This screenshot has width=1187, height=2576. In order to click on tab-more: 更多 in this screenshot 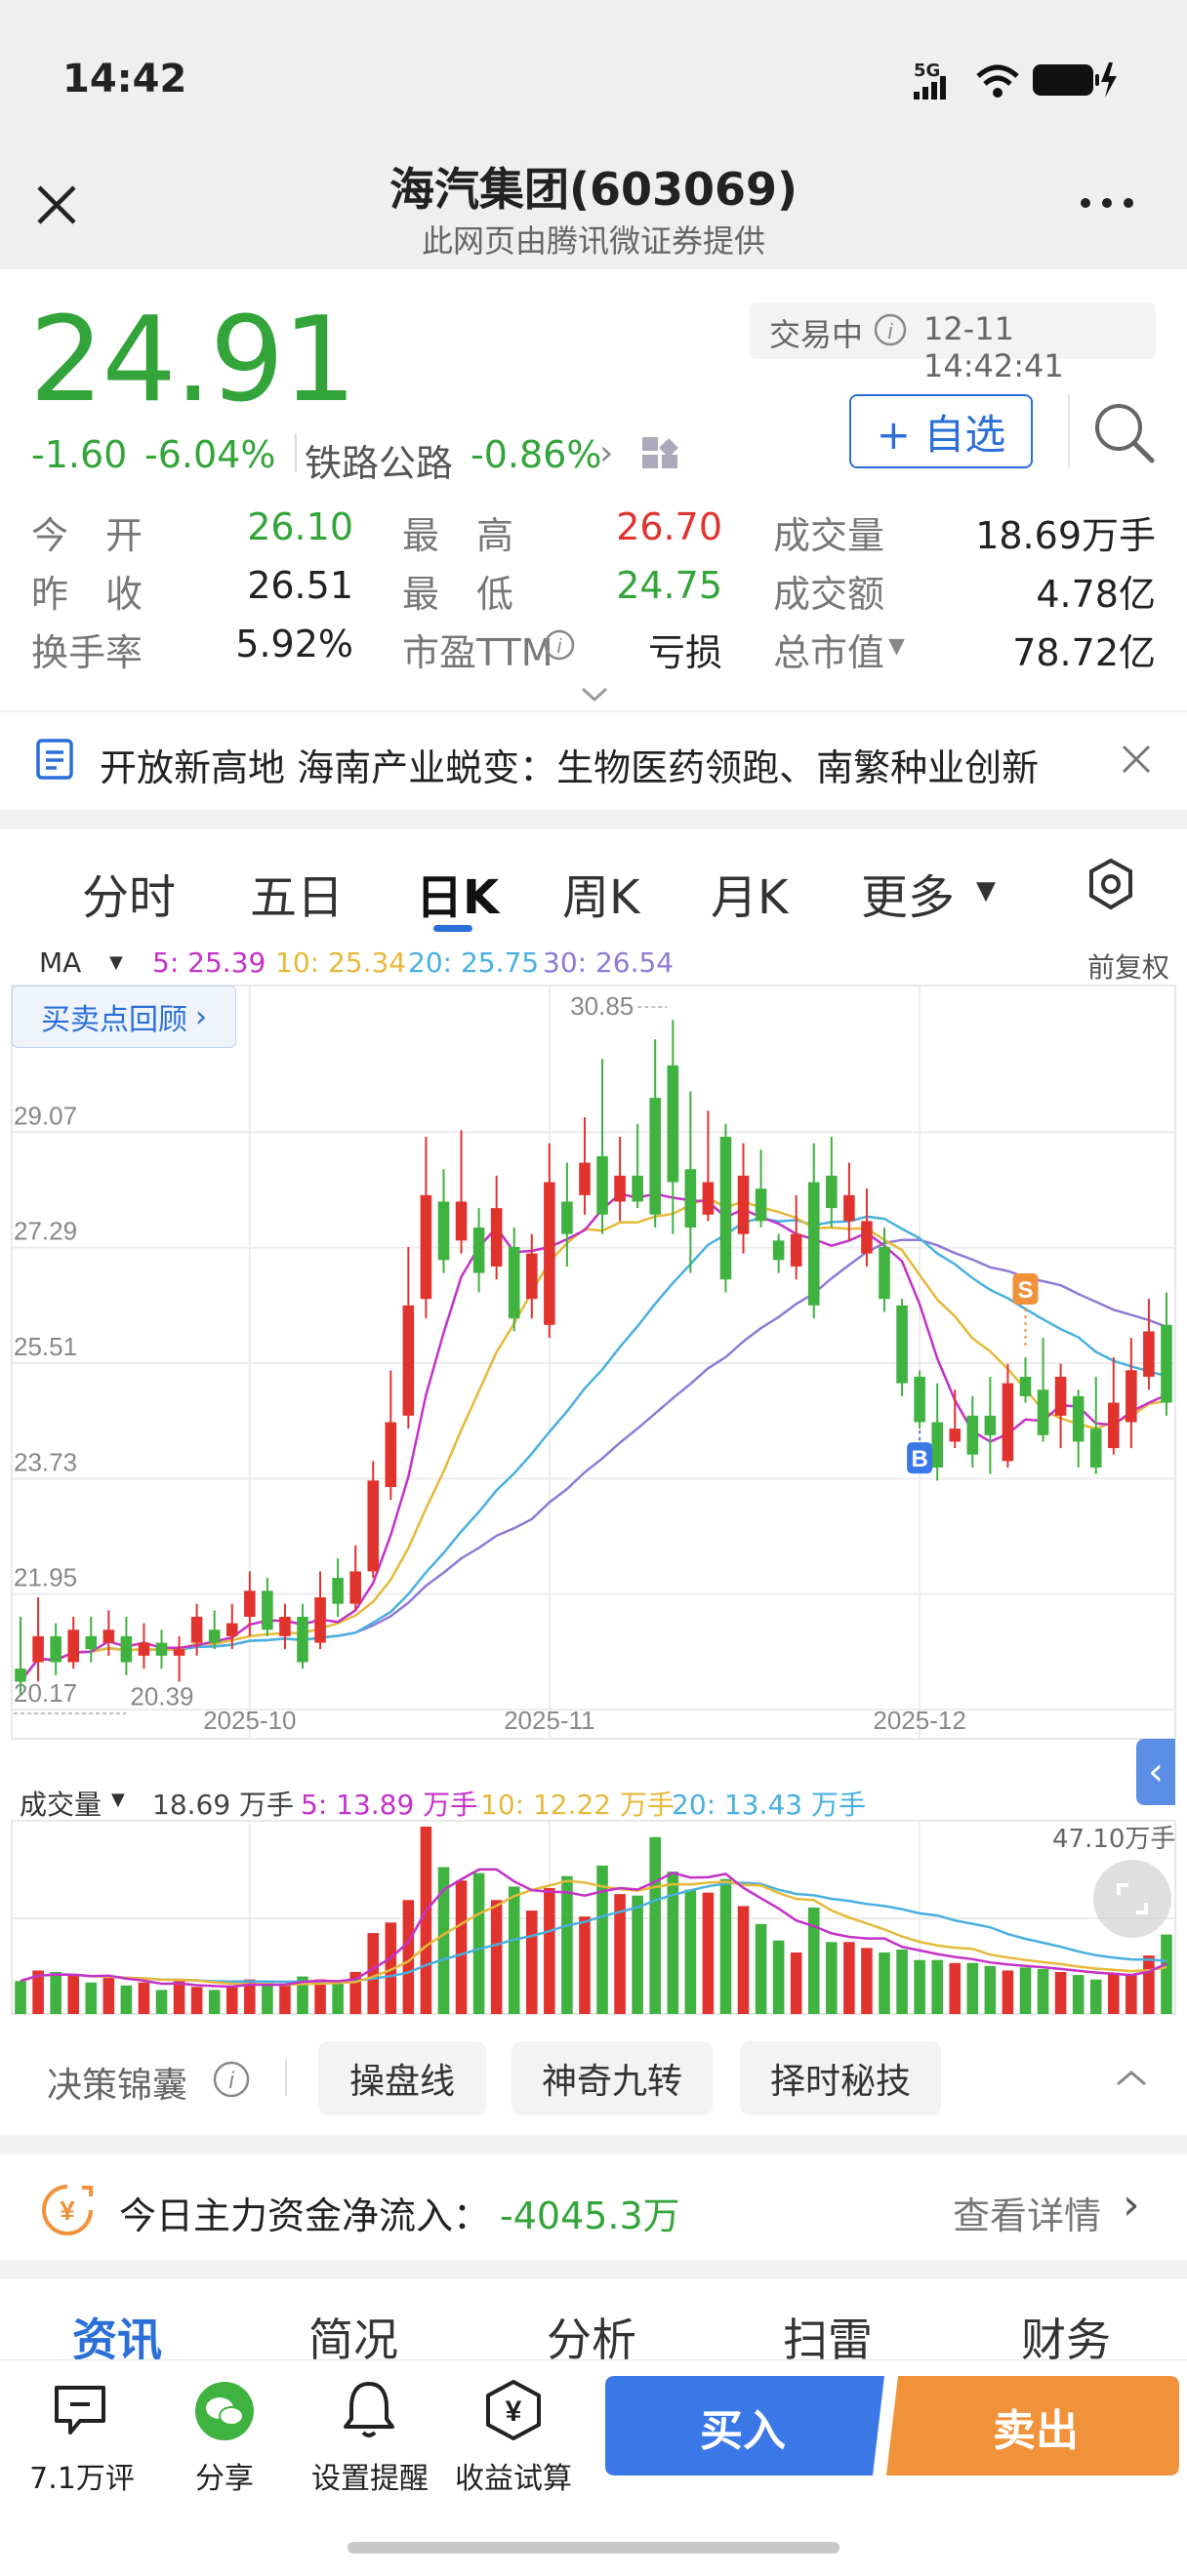, I will do `click(908, 897)`.